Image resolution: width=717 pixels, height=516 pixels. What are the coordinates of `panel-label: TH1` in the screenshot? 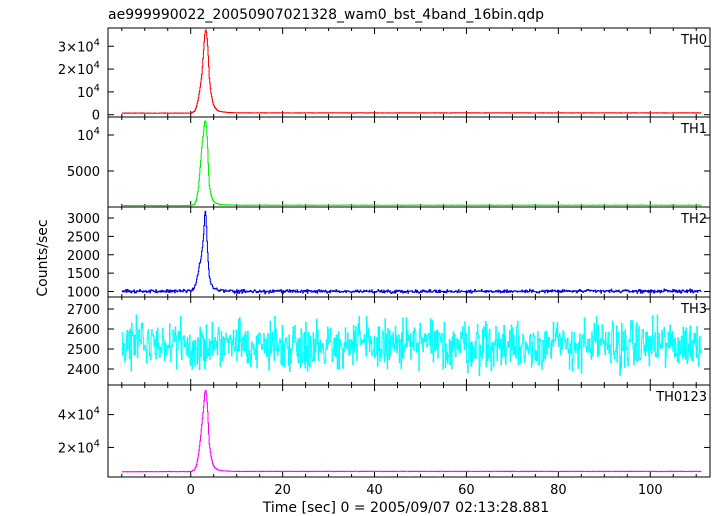 It's located at (693, 129).